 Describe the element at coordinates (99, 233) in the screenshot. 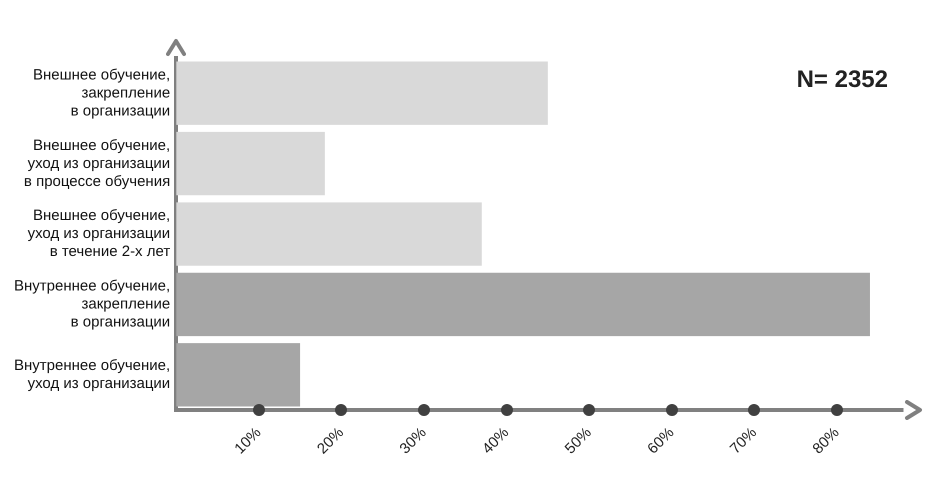

I see `y-tick-label: Внешнее обучение, уход из организации в течение 2-х лет` at that location.